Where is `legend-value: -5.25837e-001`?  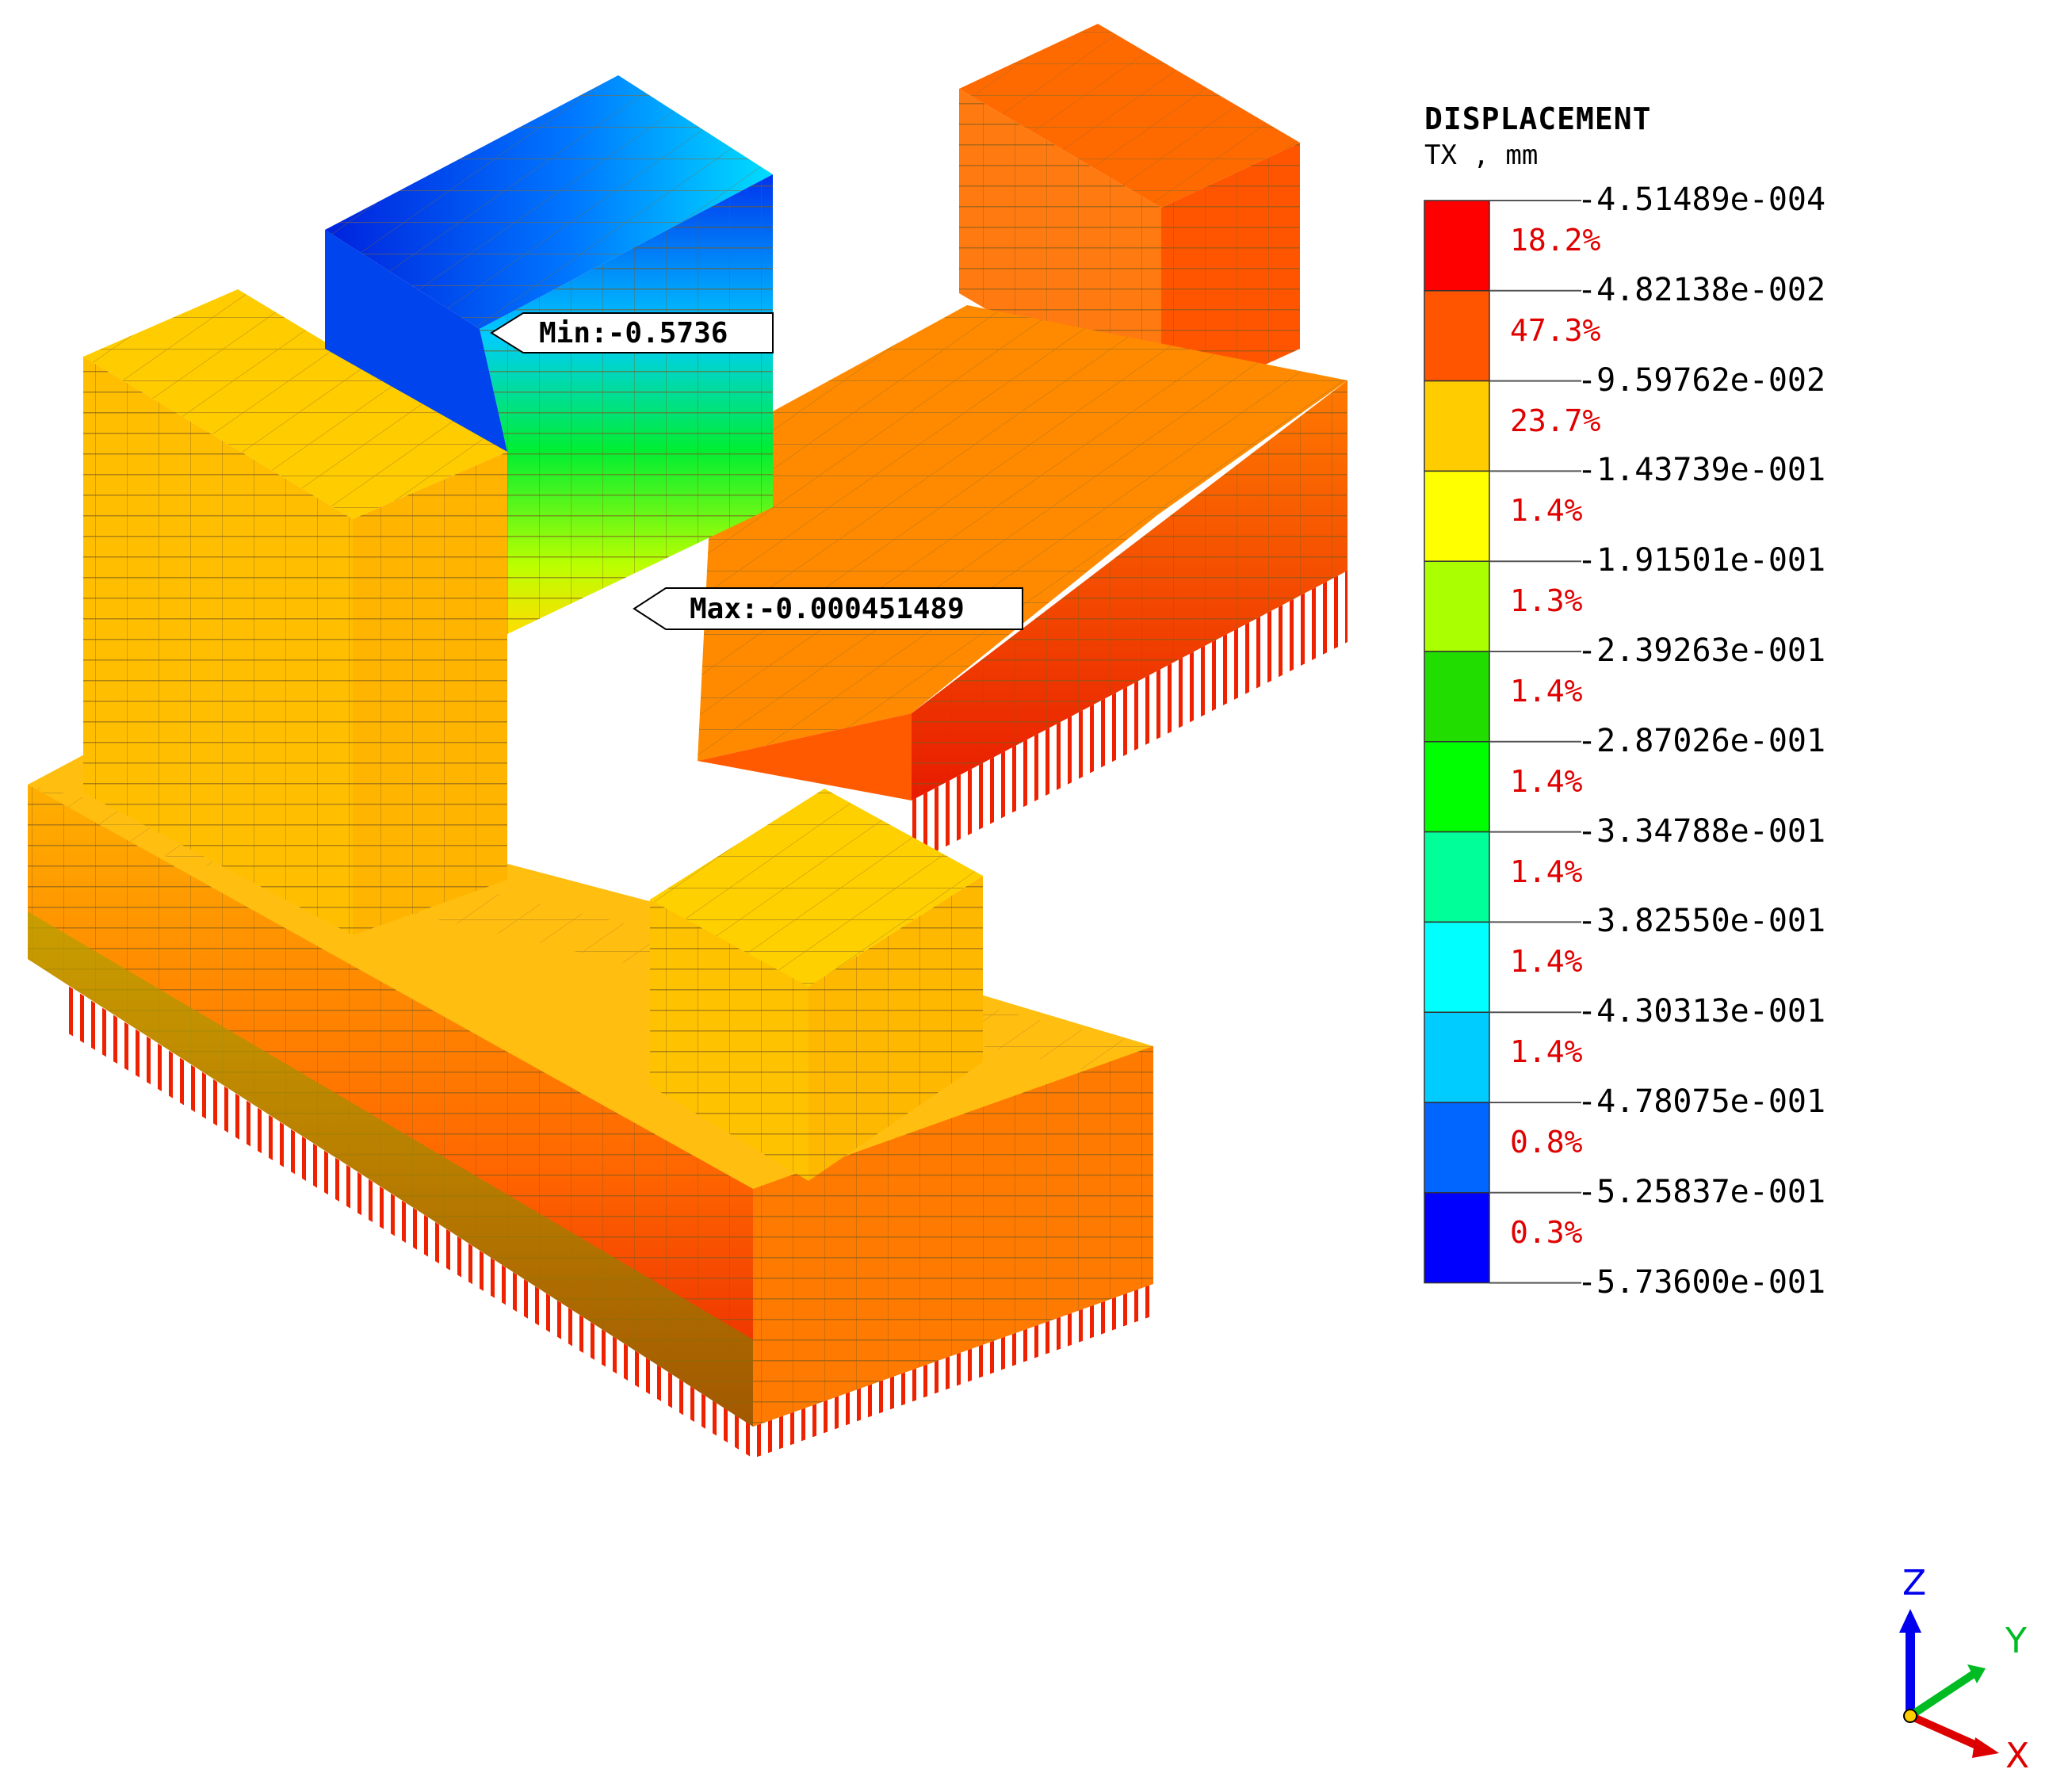 legend-value: -5.25837e-001 is located at coordinates (1701, 1191).